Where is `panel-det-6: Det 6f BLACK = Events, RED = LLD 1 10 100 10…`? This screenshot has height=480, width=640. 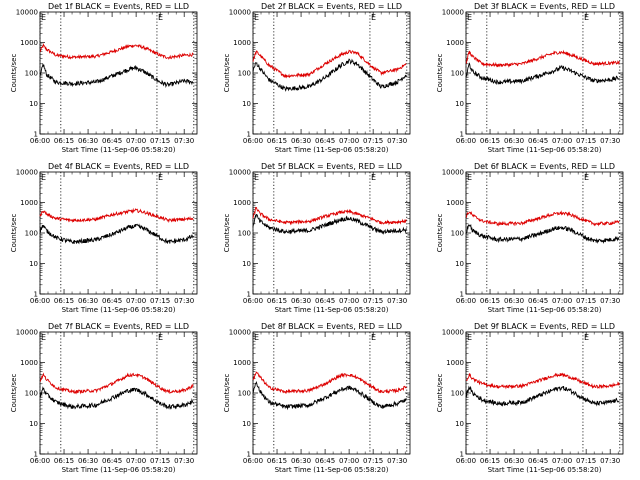 panel-det-6: Det 6f BLACK = Events, RED = LLD 1 10 100 10… is located at coordinates (530, 238).